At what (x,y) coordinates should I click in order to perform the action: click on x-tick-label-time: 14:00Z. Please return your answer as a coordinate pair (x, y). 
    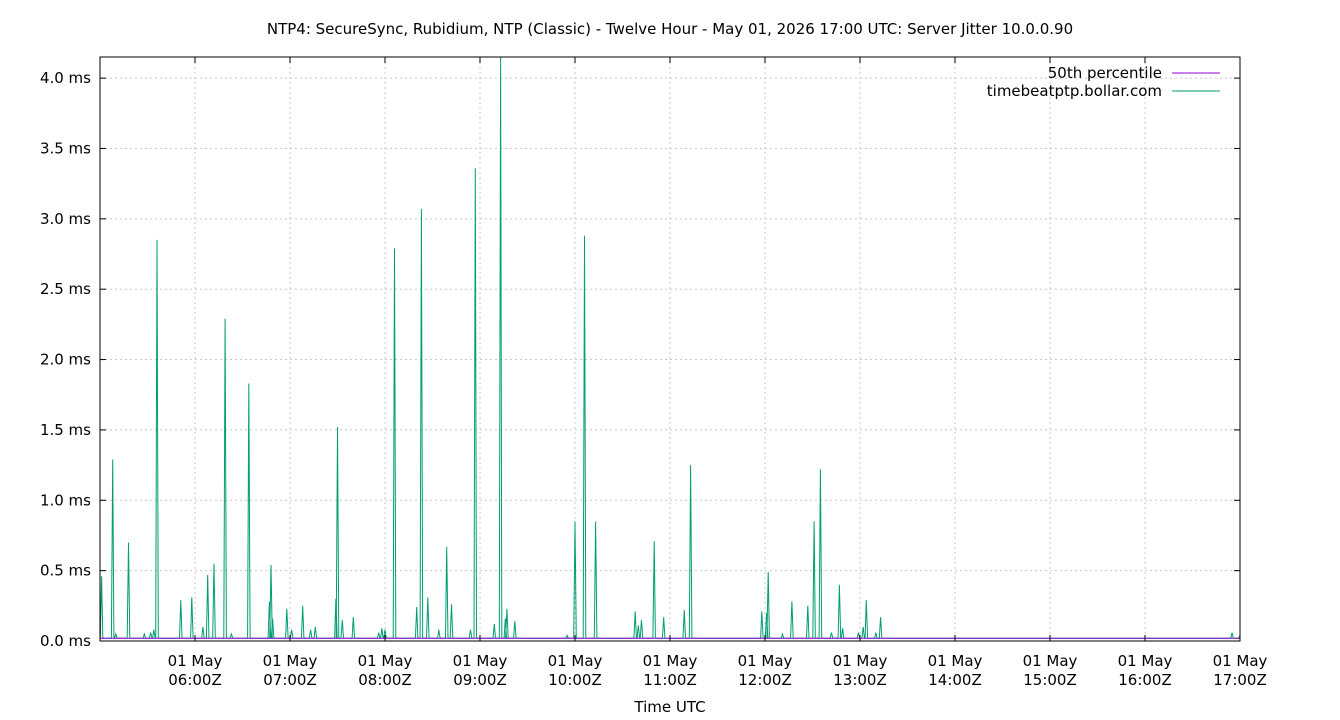
    Looking at the image, I should click on (955, 680).